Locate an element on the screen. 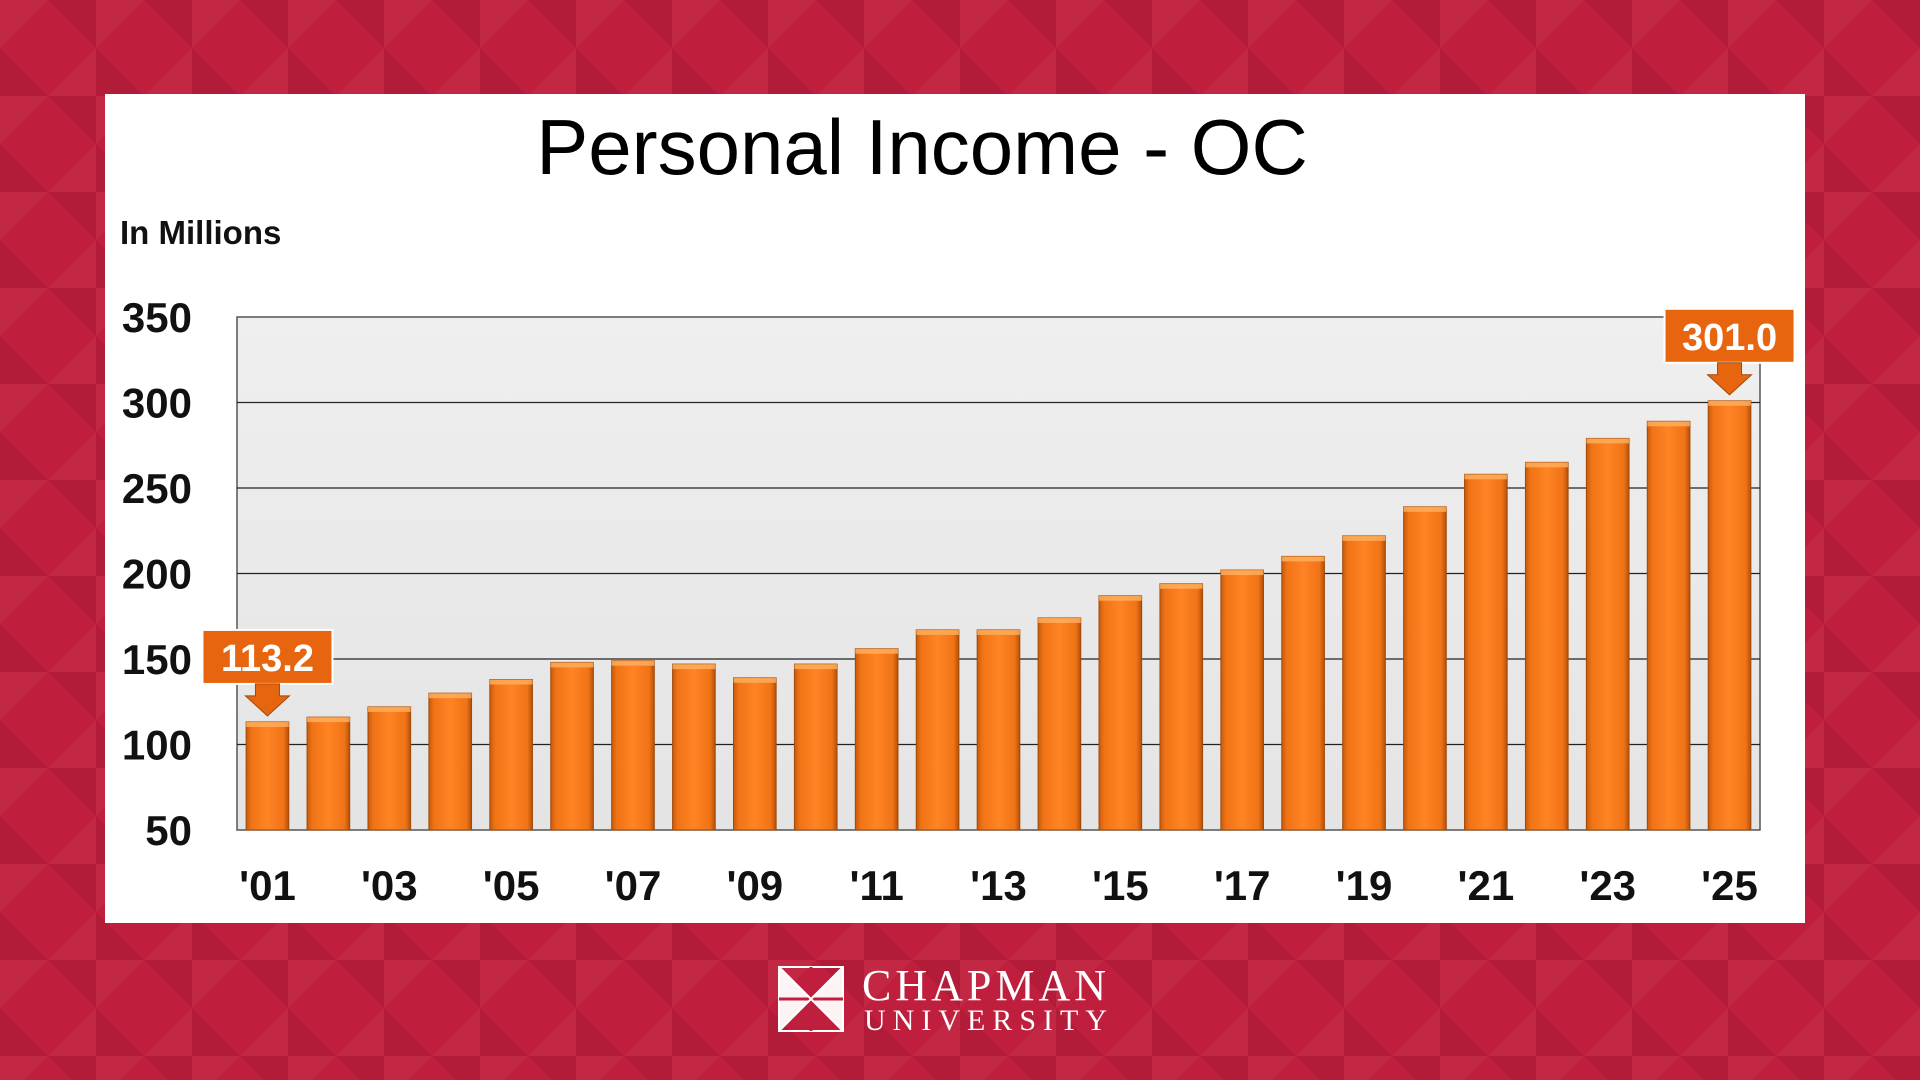 Image resolution: width=1920 pixels, height=1080 pixels. x-tick-label: '21 is located at coordinates (1486, 885).